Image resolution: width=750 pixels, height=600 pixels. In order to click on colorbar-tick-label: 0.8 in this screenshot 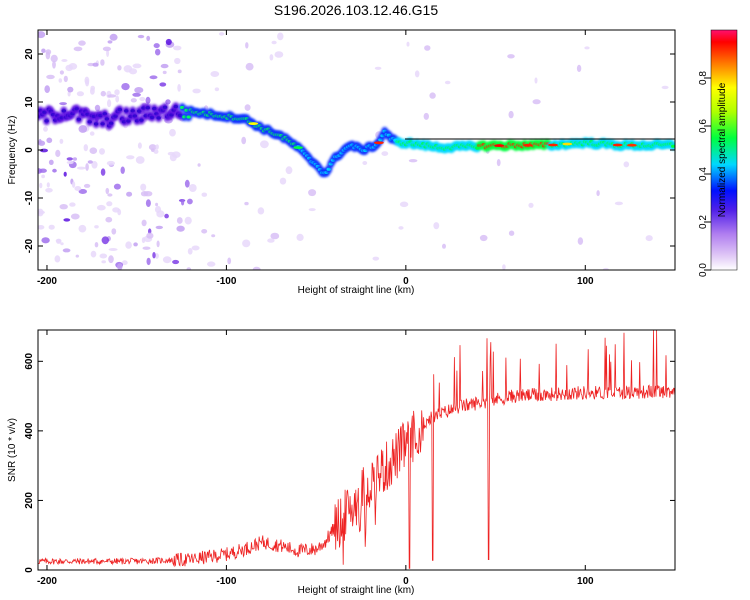, I will do `click(703, 78)`.